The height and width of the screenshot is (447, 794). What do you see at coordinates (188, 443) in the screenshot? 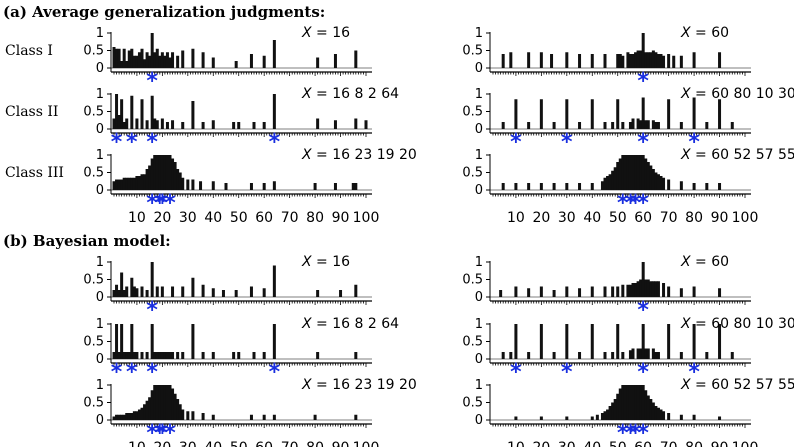
I see `x-tick-label: 30` at bounding box center [188, 443].